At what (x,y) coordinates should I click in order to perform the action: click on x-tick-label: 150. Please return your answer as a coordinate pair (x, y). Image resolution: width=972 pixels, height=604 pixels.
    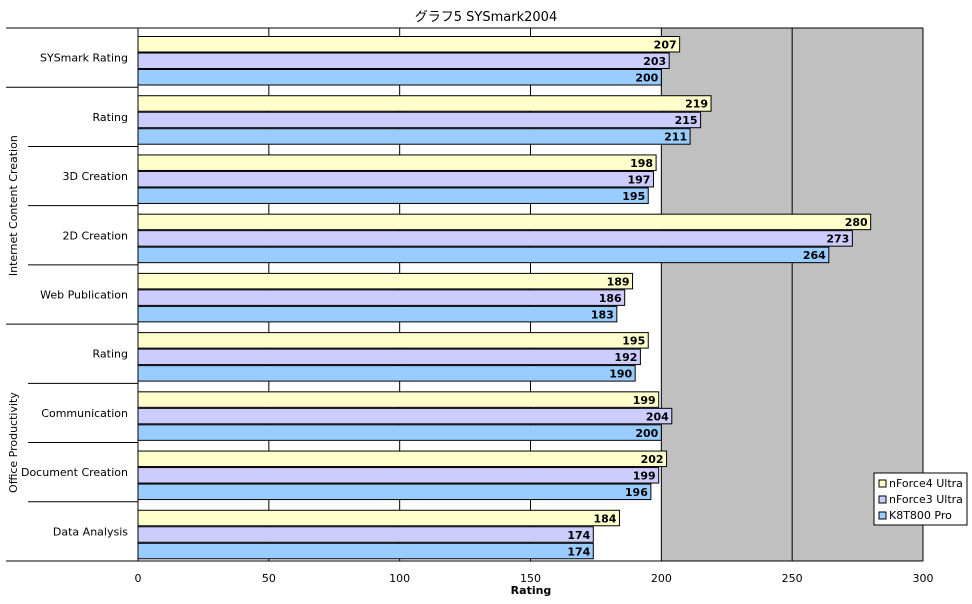
    Looking at the image, I should click on (530, 578).